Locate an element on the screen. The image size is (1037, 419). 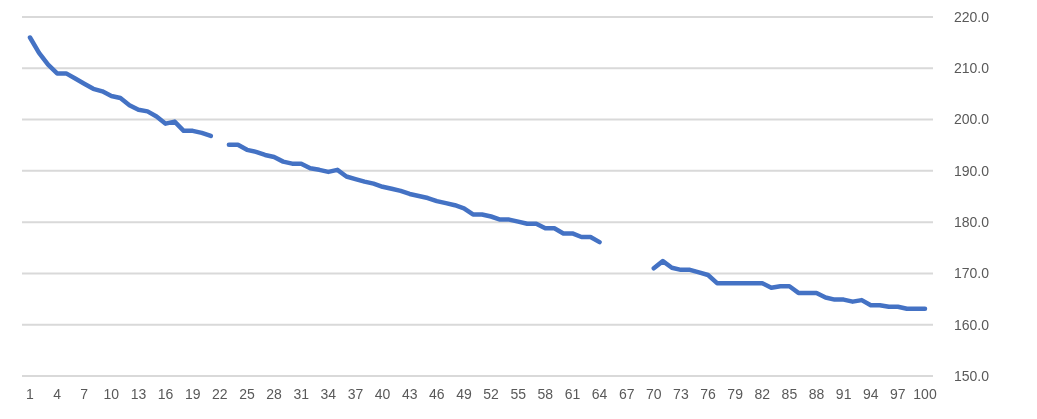
x-tick-label: 94 is located at coordinates (870, 394).